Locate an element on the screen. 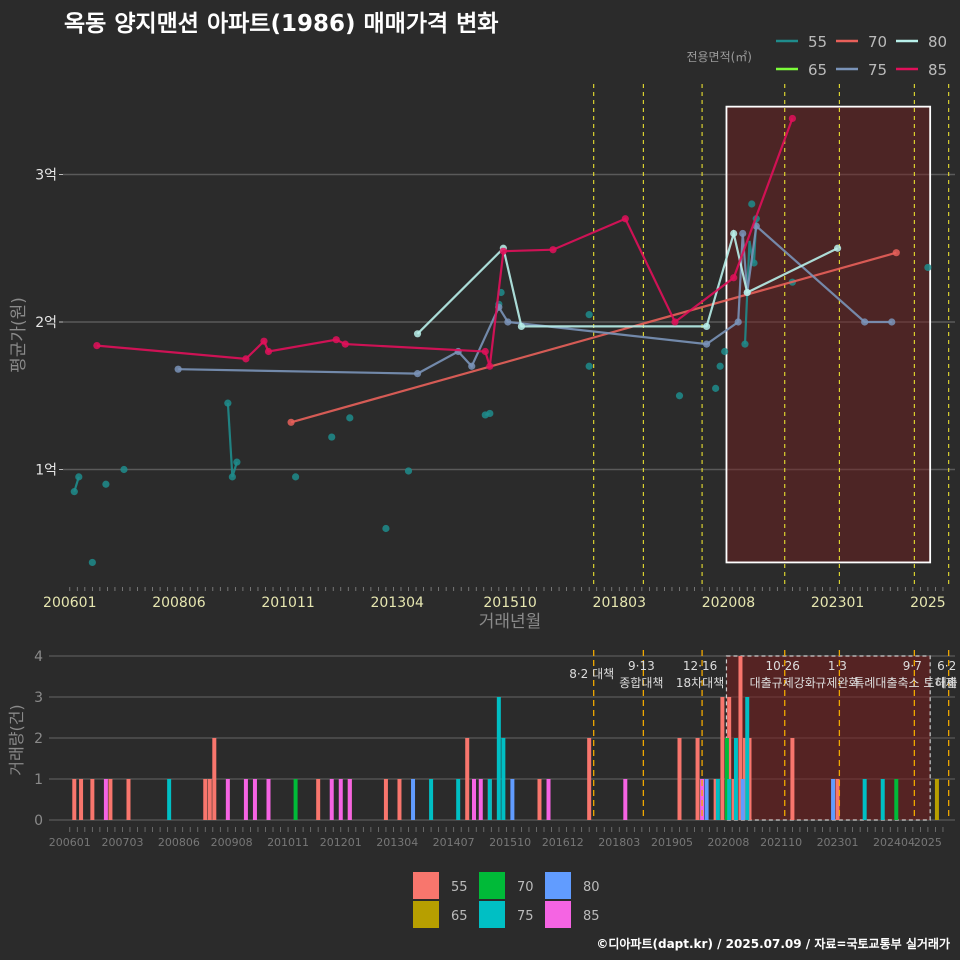 Image resolution: width=960 pixels, height=960 pixels. x-tick-label: 2025 is located at coordinates (928, 842).